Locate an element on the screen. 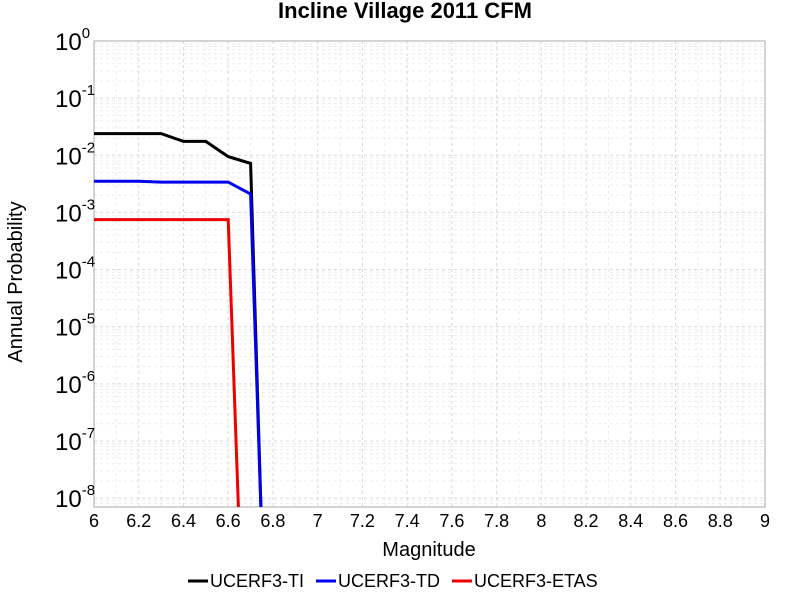 Image resolution: width=800 pixels, height=600 pixels. y-tick-label: 10⁻⁵ is located at coordinates (75, 326).